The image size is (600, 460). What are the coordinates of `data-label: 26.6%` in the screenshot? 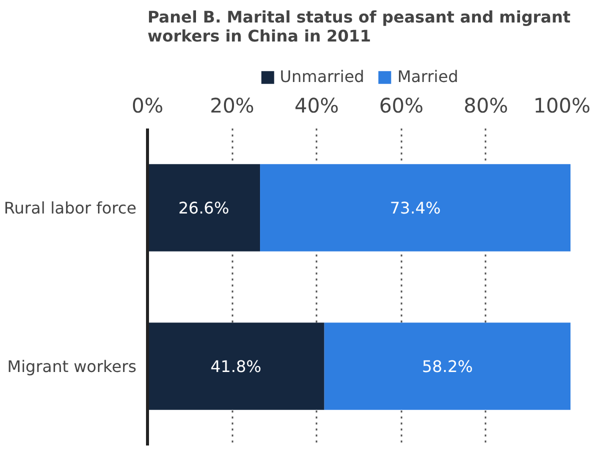 It's located at (204, 208).